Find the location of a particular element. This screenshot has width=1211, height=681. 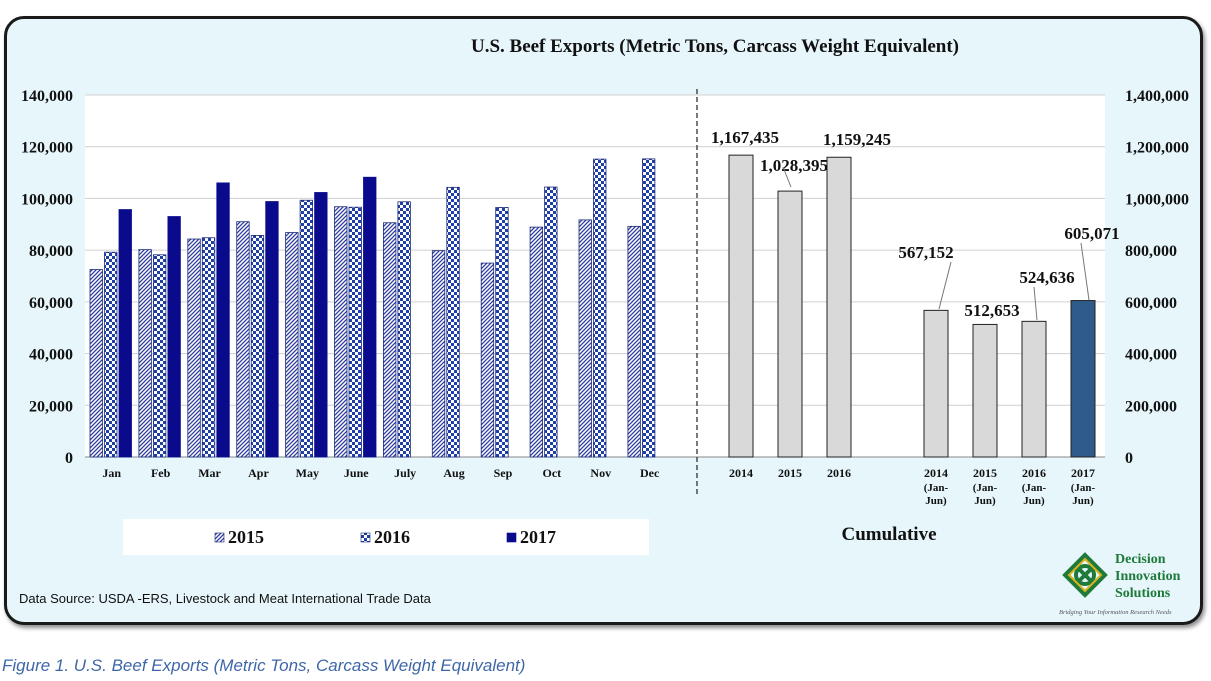

bar-2016-jan is located at coordinates (111, 354).